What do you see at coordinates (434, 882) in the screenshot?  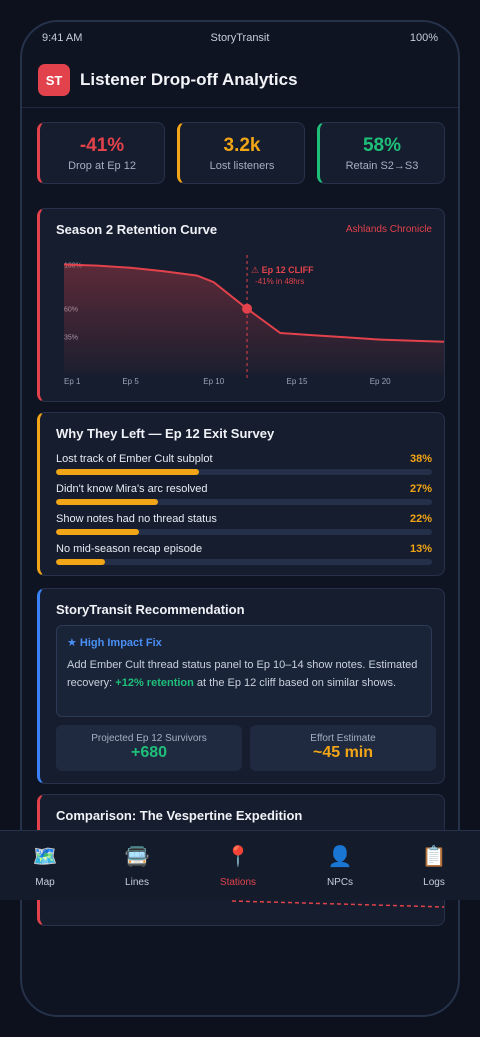 I see `tab-label: Logs` at bounding box center [434, 882].